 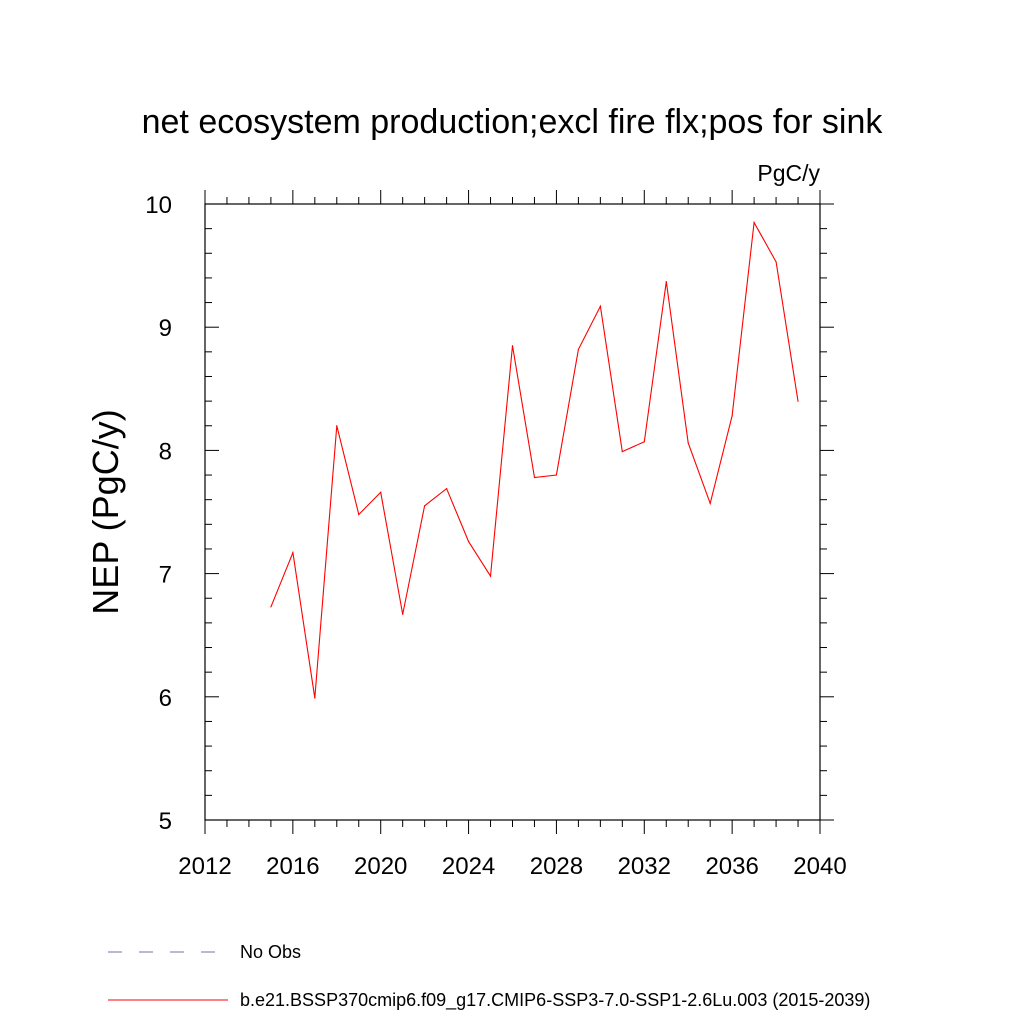 I want to click on x-tick-label: 2024, so click(x=468, y=866).